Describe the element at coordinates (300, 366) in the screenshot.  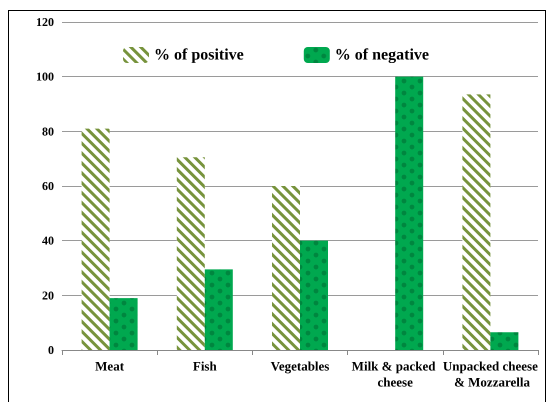
I see `x-tick-label: Vegetables` at that location.